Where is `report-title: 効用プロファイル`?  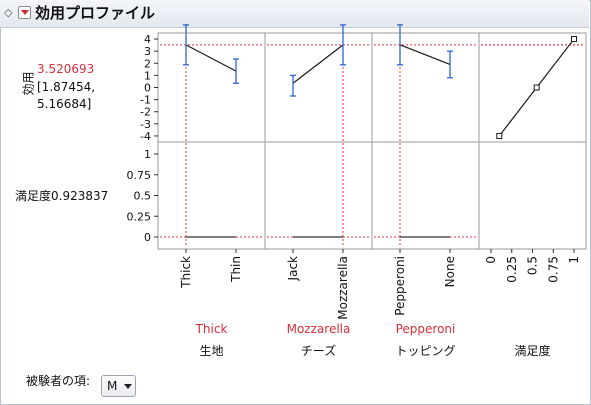 report-title: 効用プロファイル is located at coordinates (95, 13).